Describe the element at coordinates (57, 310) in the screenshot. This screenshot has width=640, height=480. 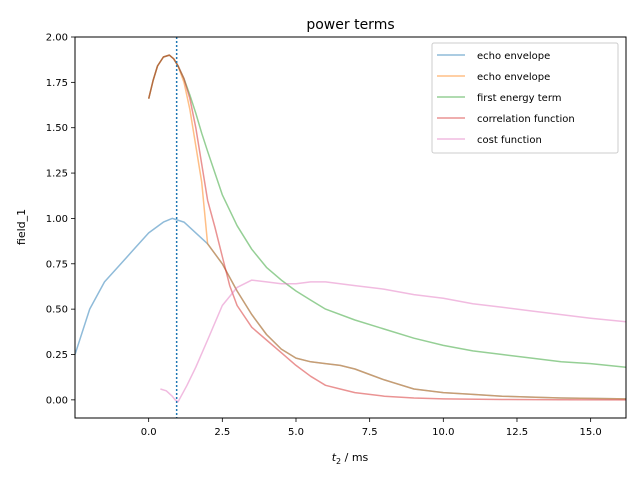
I see `y-tick-label: 0.50` at that location.